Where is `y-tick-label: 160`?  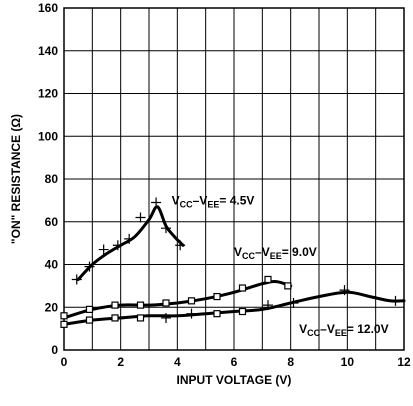 y-tick-label: 160 is located at coordinates (48, 8).